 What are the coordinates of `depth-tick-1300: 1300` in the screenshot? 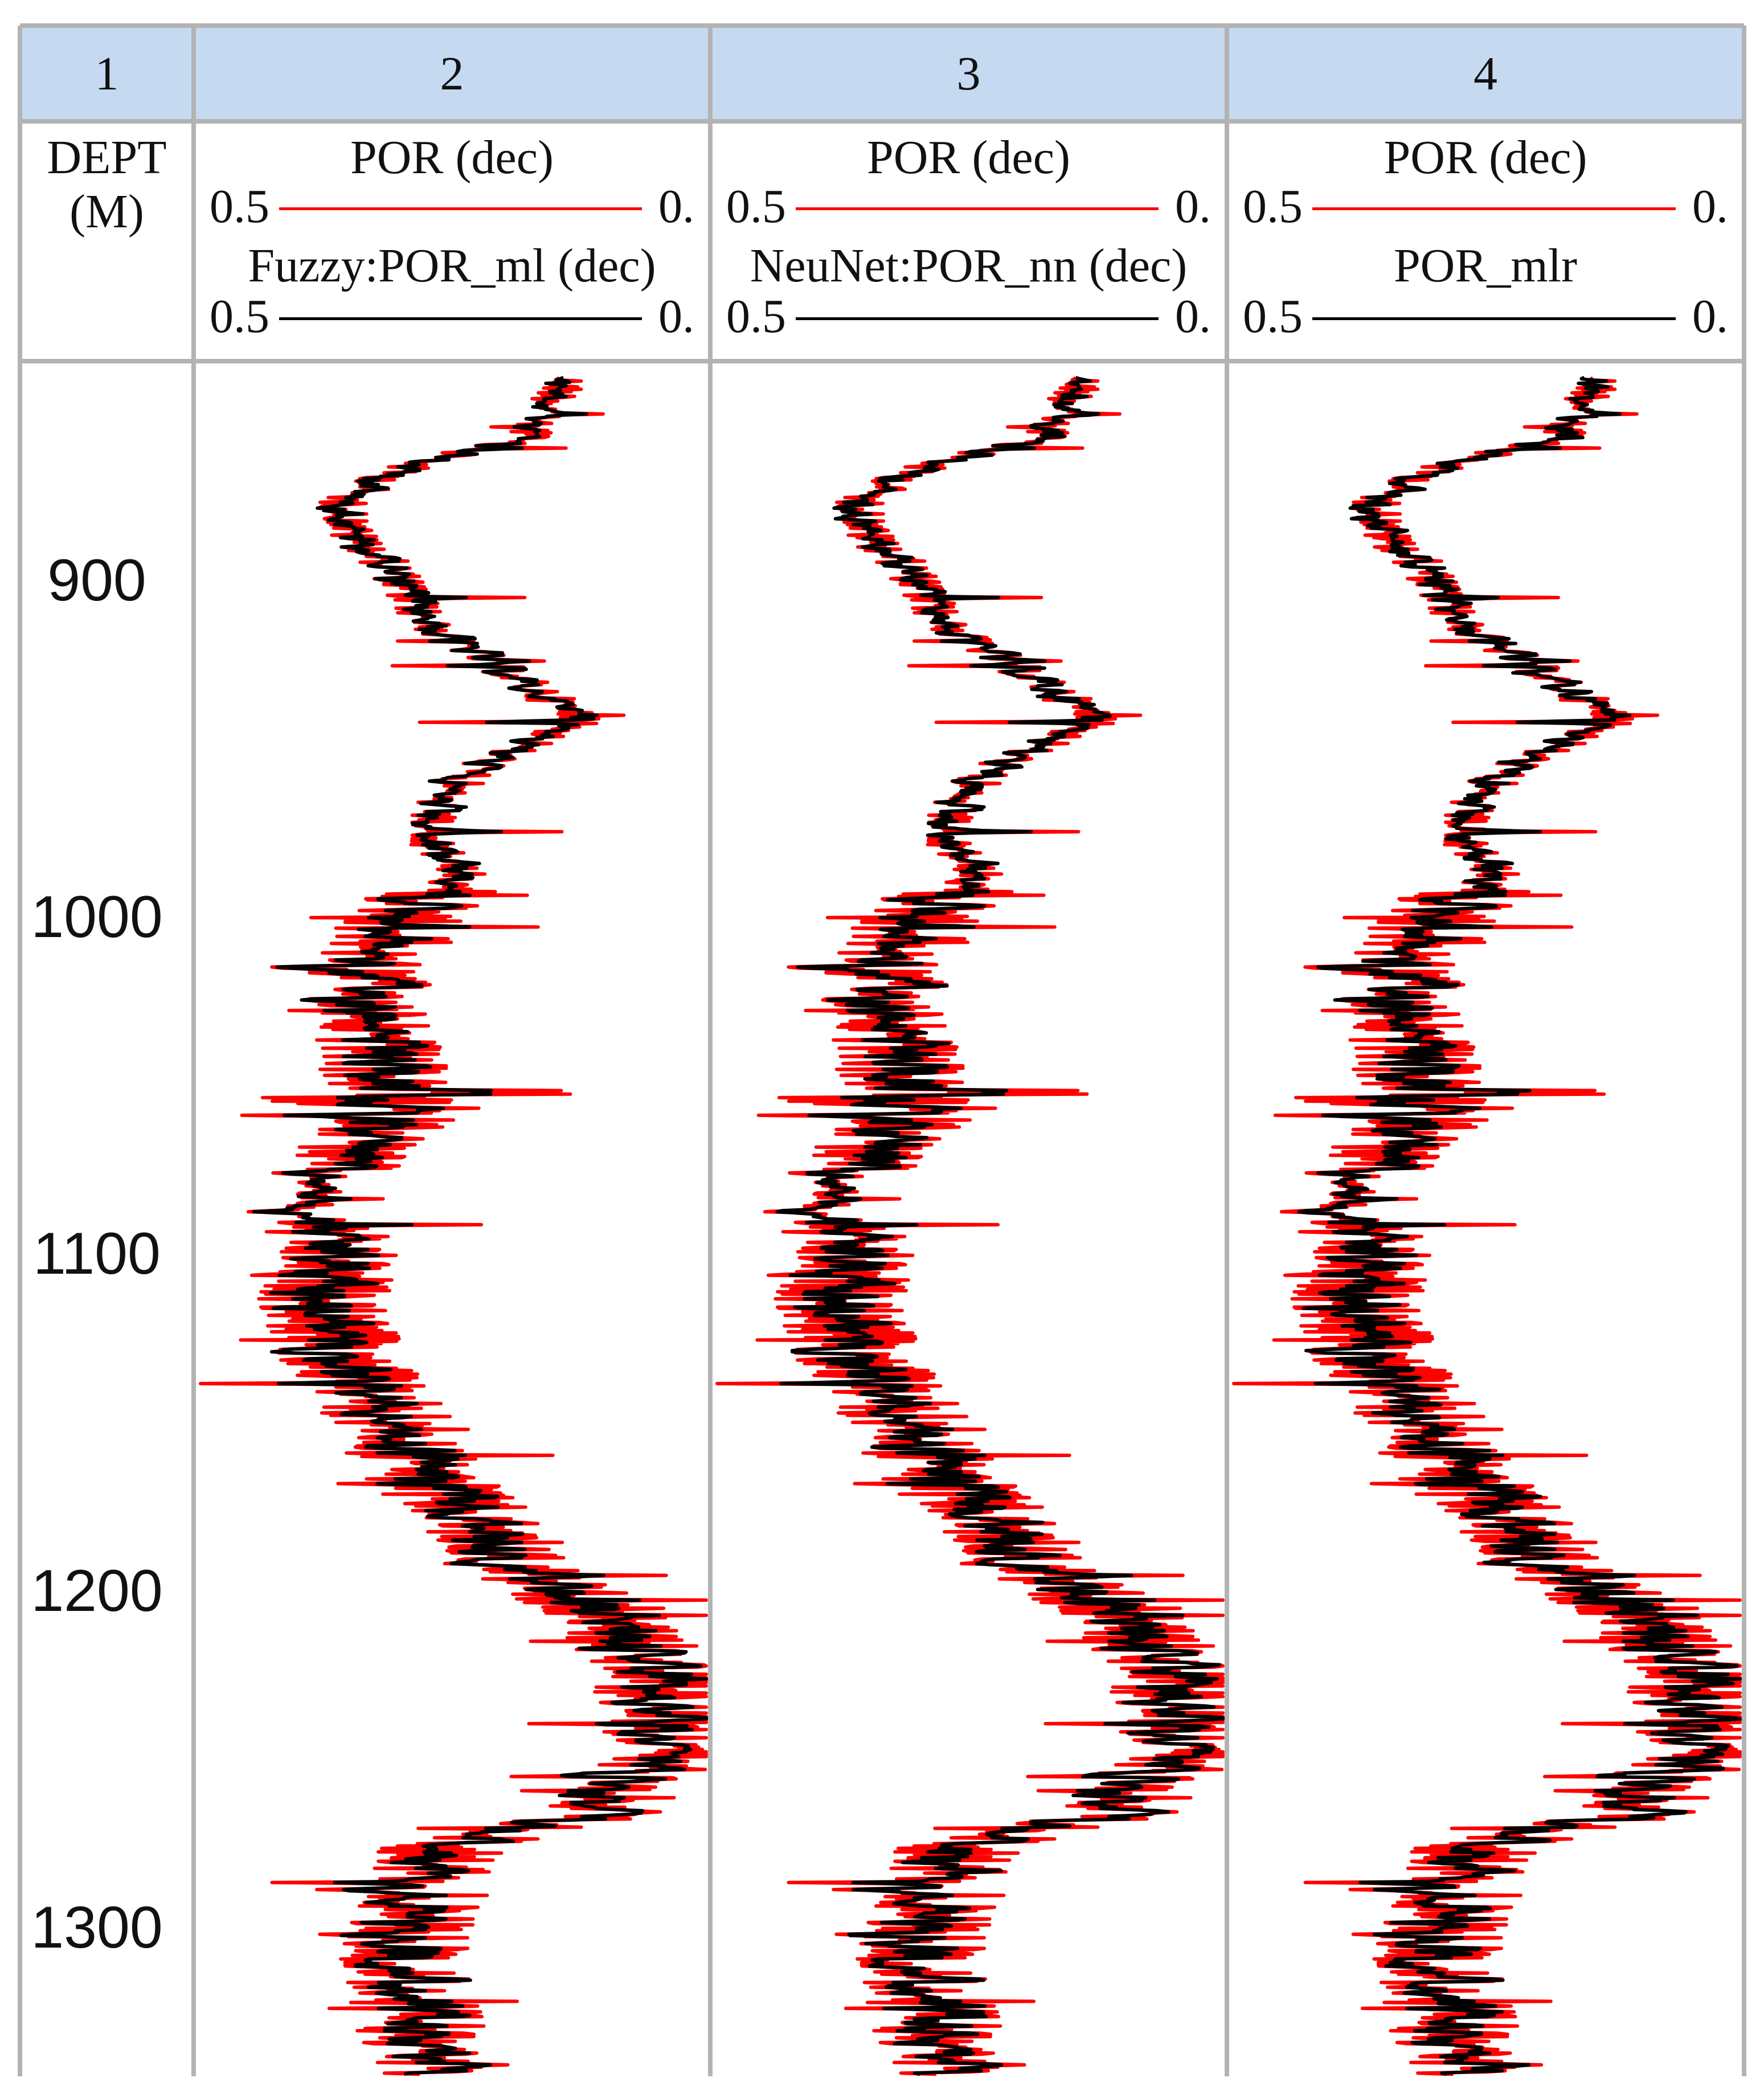 It's located at (97, 1928).